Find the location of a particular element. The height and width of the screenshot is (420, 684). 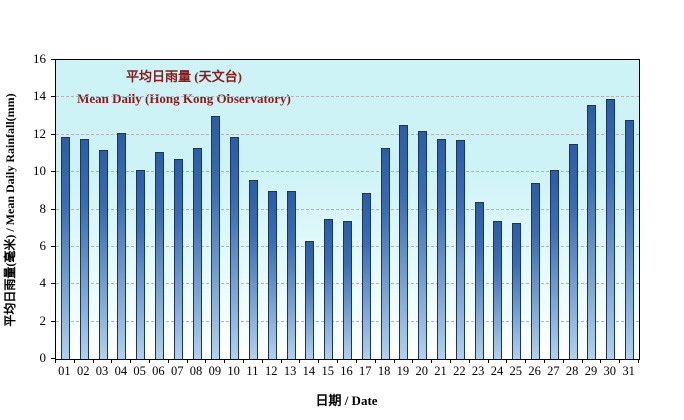

x-tick-label-07: 07 is located at coordinates (177, 371).